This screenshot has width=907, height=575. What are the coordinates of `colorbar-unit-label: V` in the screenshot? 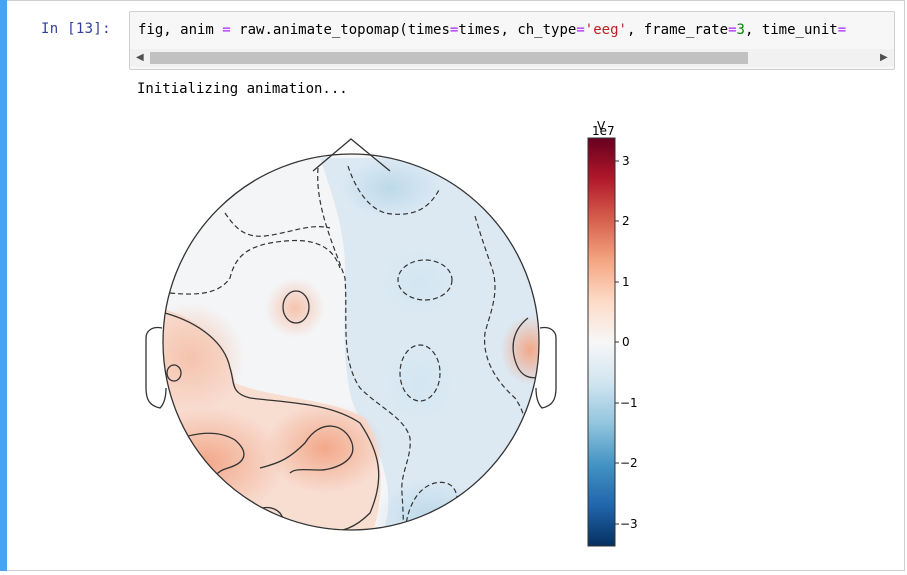 It's located at (601, 126).